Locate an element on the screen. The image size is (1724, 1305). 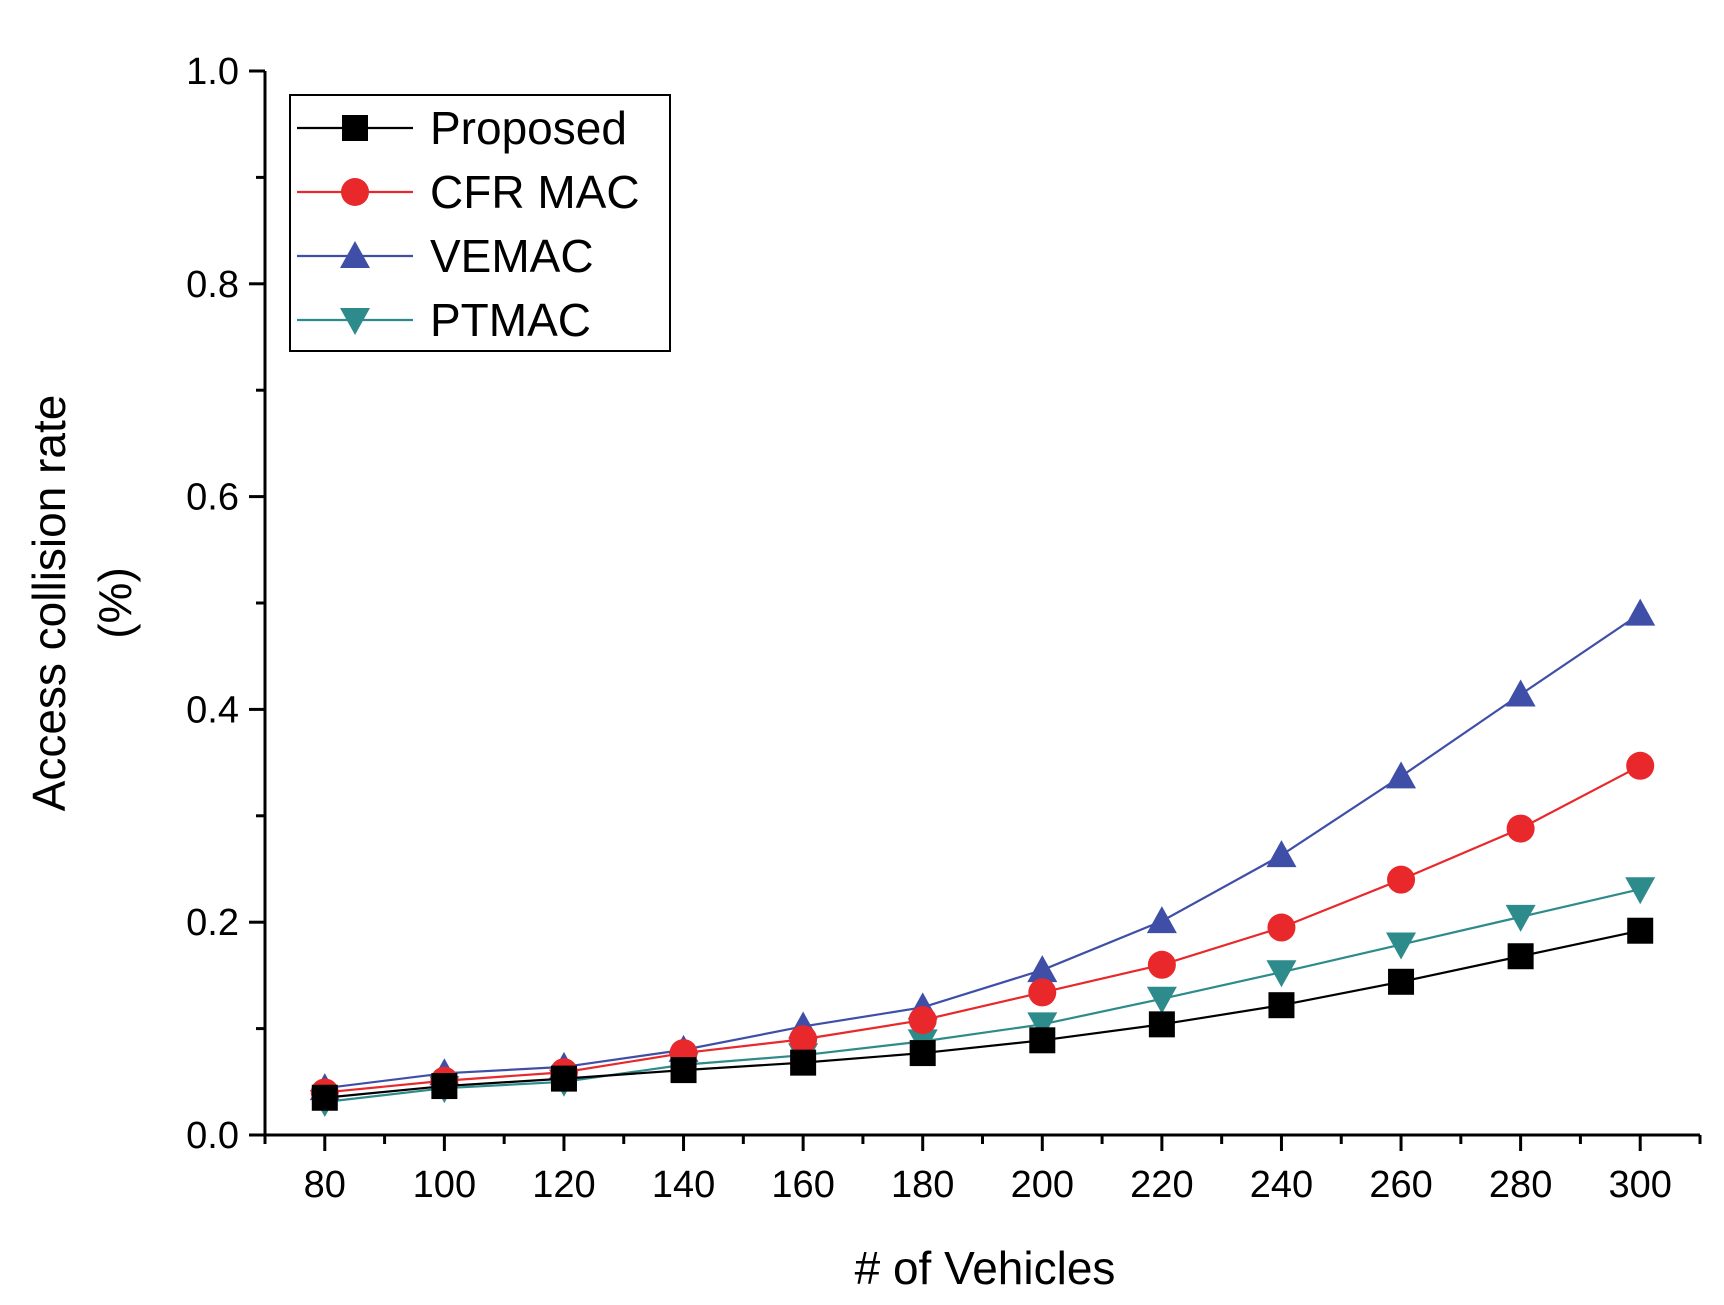
legend-entry: PTMAC is located at coordinates (444, 320).